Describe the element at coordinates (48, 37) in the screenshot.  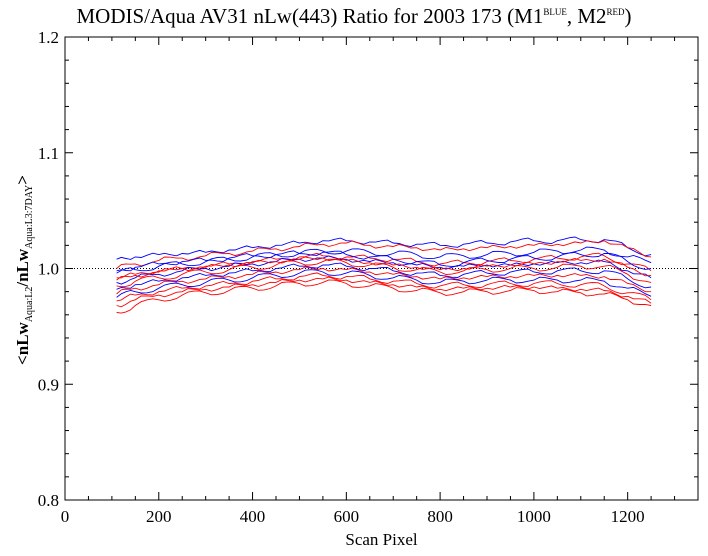
I see `y-tick-label: 1.2` at that location.